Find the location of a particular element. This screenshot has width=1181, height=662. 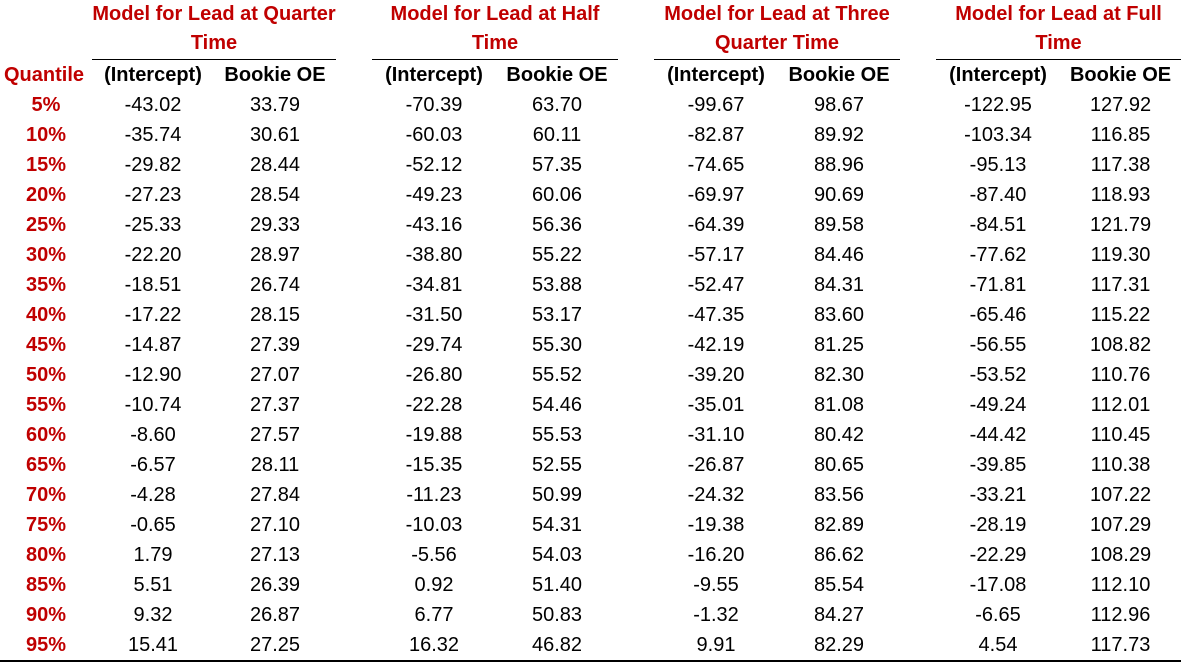

bookie-three-quarter-cell: 80.42 is located at coordinates (839, 435).